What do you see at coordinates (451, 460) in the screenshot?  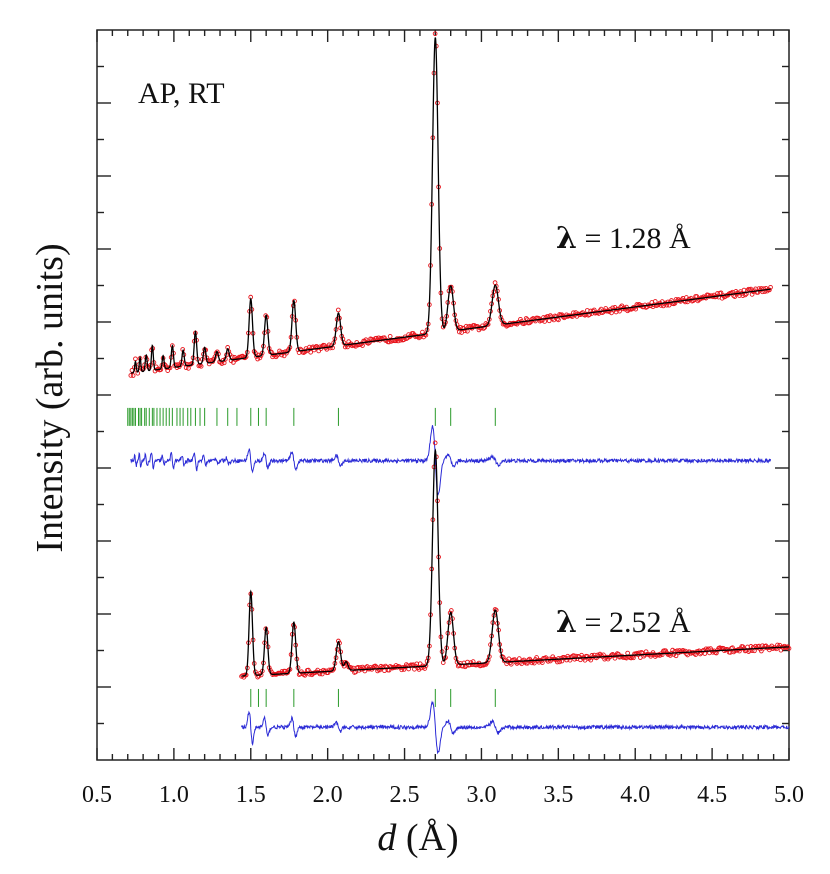 I see `difference-curve-lambda-1.28` at bounding box center [451, 460].